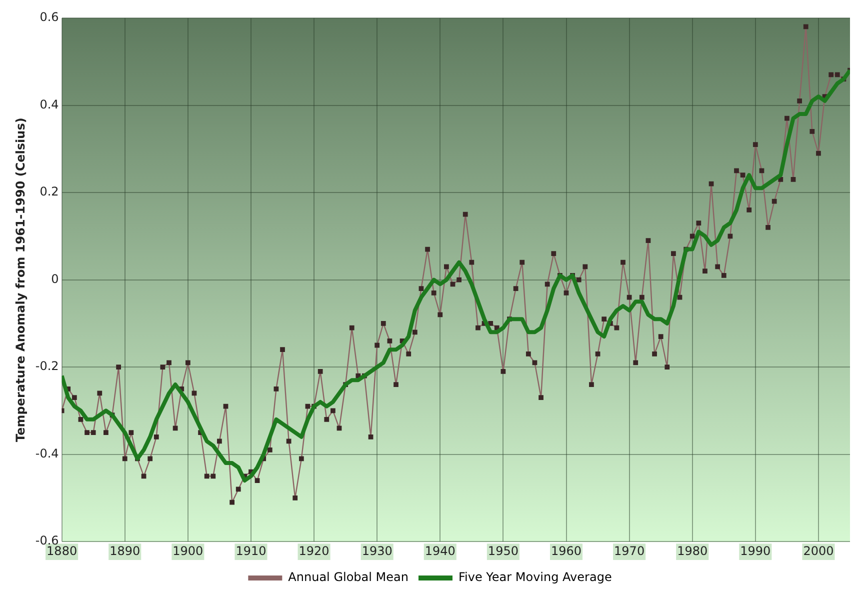 The height and width of the screenshot is (598, 868). I want to click on legend-label: Five Year Moving Average, so click(535, 577).